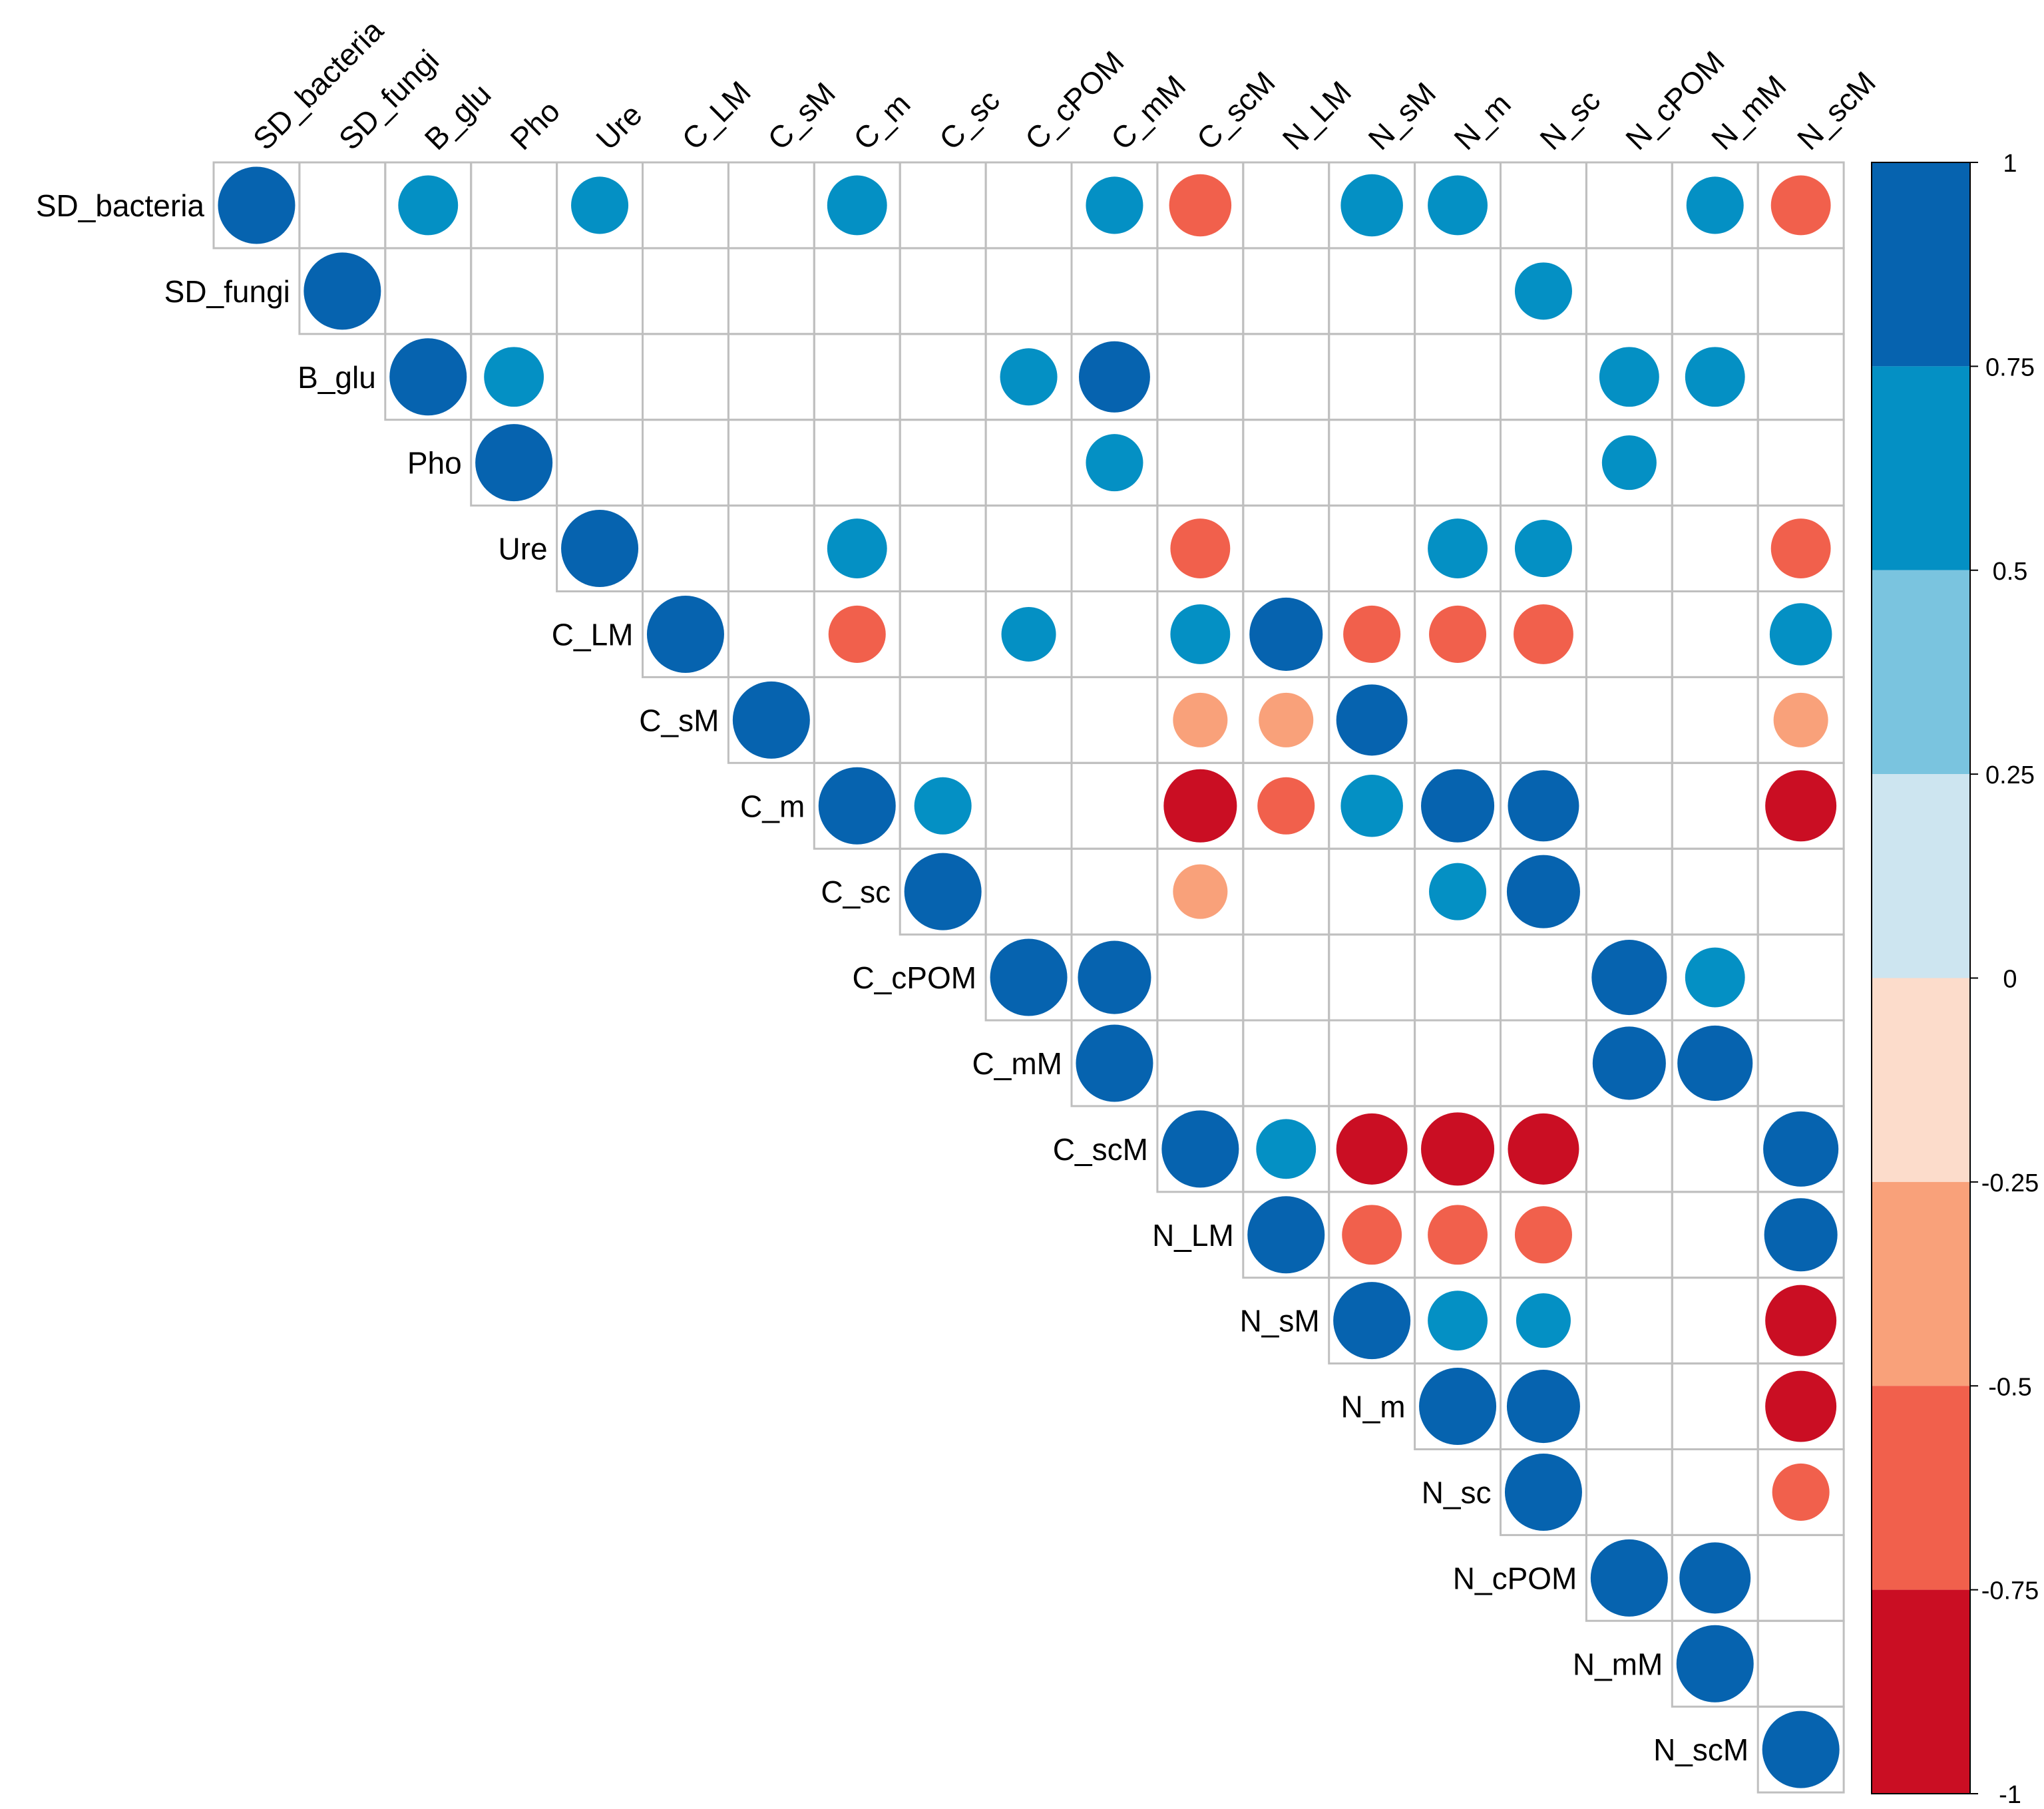  Describe the element at coordinates (1286, 806) in the screenshot. I see `correlation-circle-C_m-N_LM` at that location.